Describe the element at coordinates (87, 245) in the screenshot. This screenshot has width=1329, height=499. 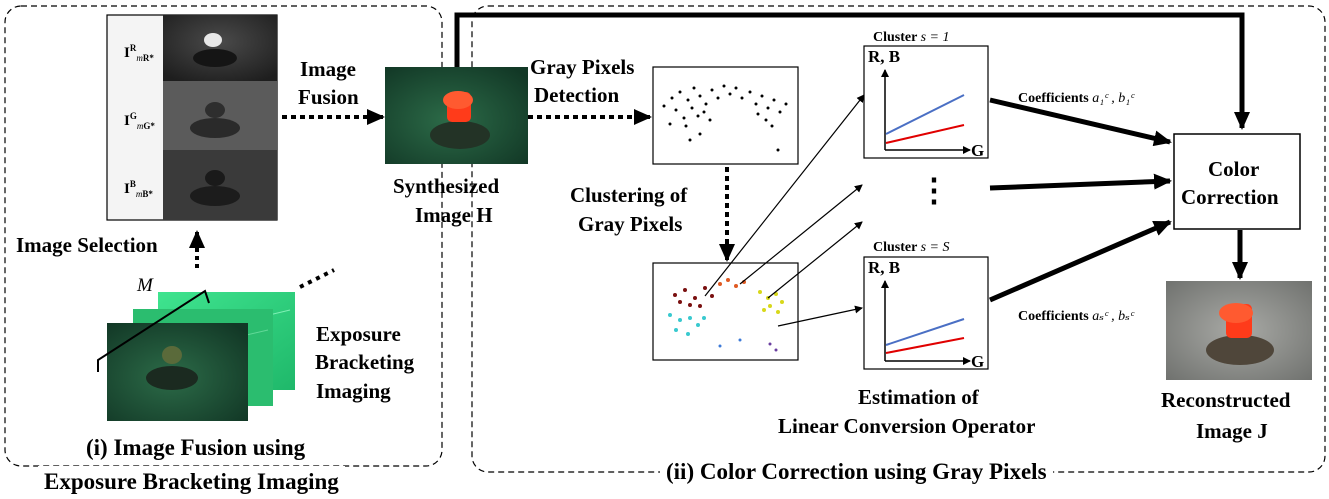
I see `image-selection-label: Image Selection` at that location.